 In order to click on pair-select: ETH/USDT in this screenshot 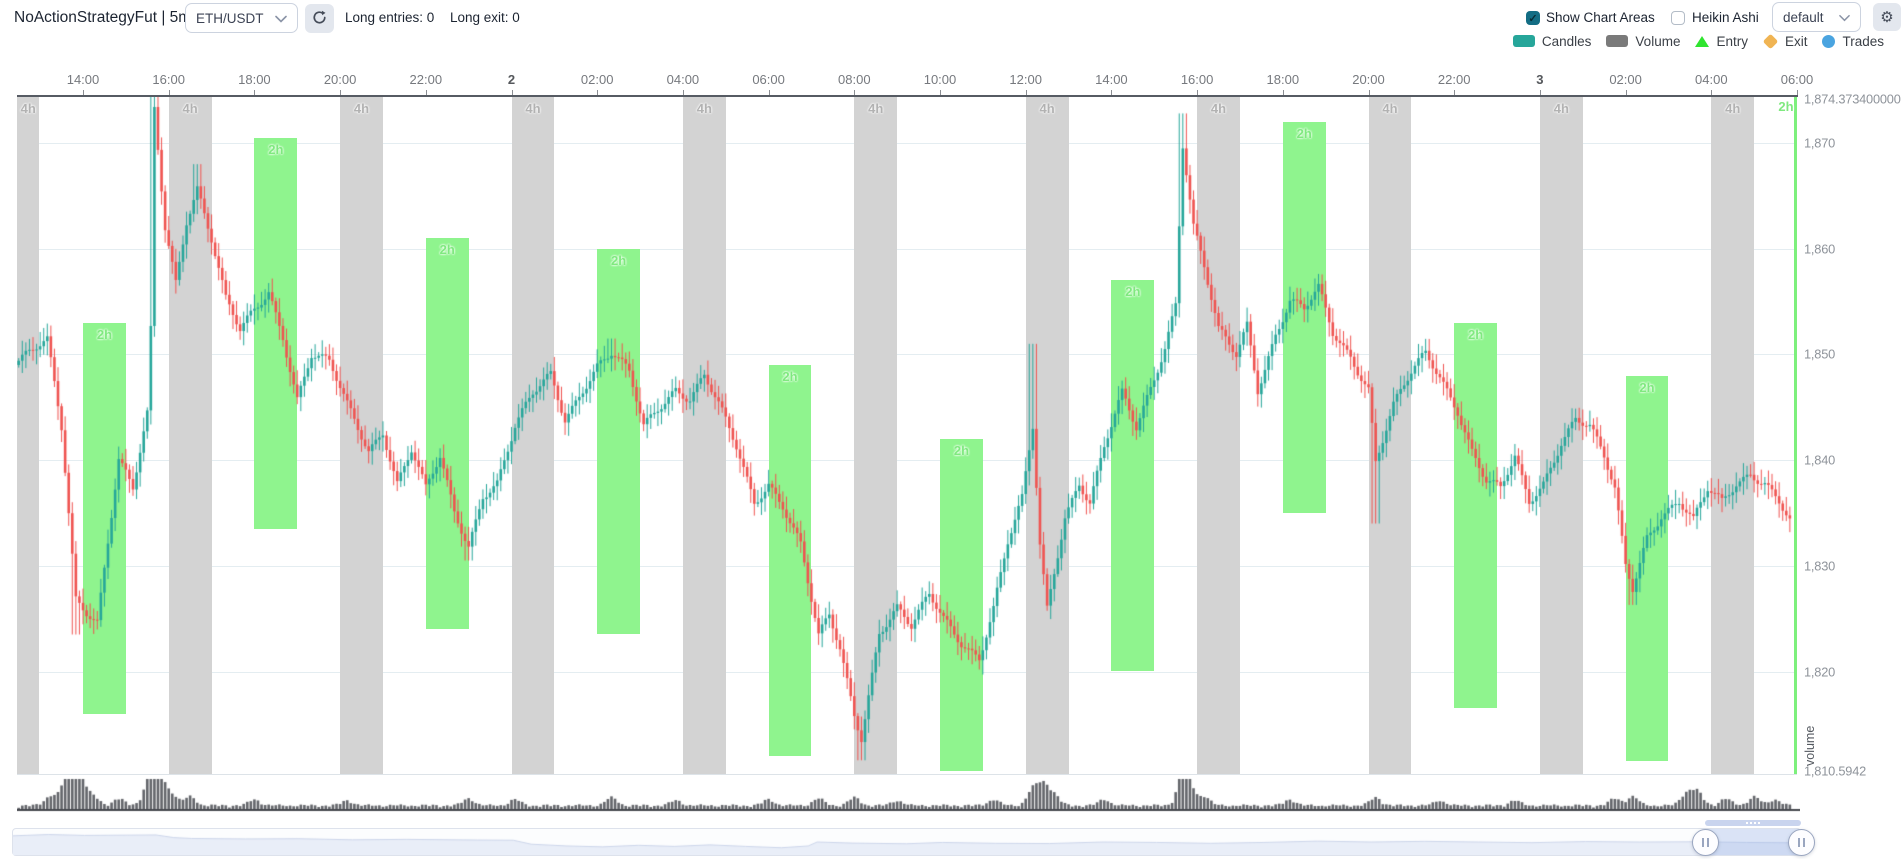, I will do `click(241, 18)`.